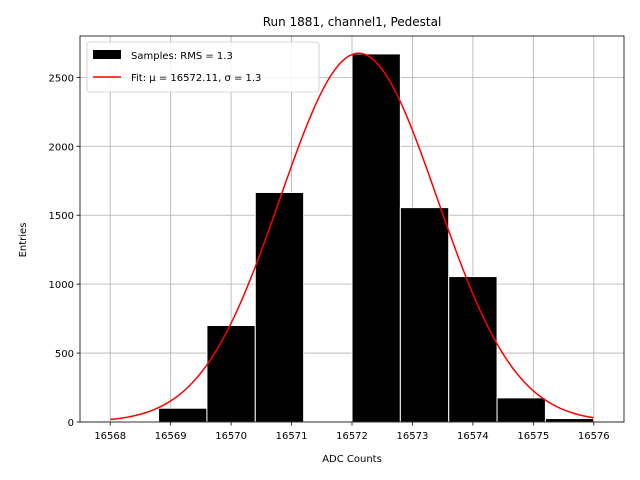 The height and width of the screenshot is (480, 640). I want to click on chart-title: Run 1881, channel1, Pedestal, so click(352, 22).